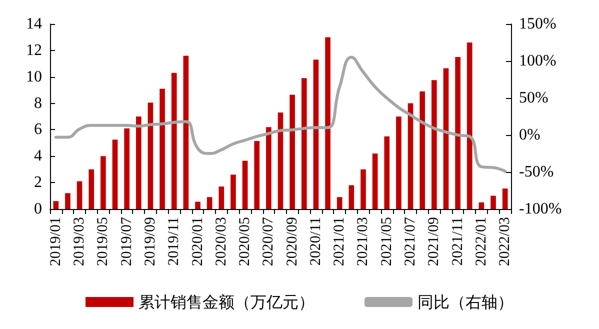 The width and height of the screenshot is (599, 329). I want to click on legend-label: 累计销售金额（万亿元）, so click(226, 302).